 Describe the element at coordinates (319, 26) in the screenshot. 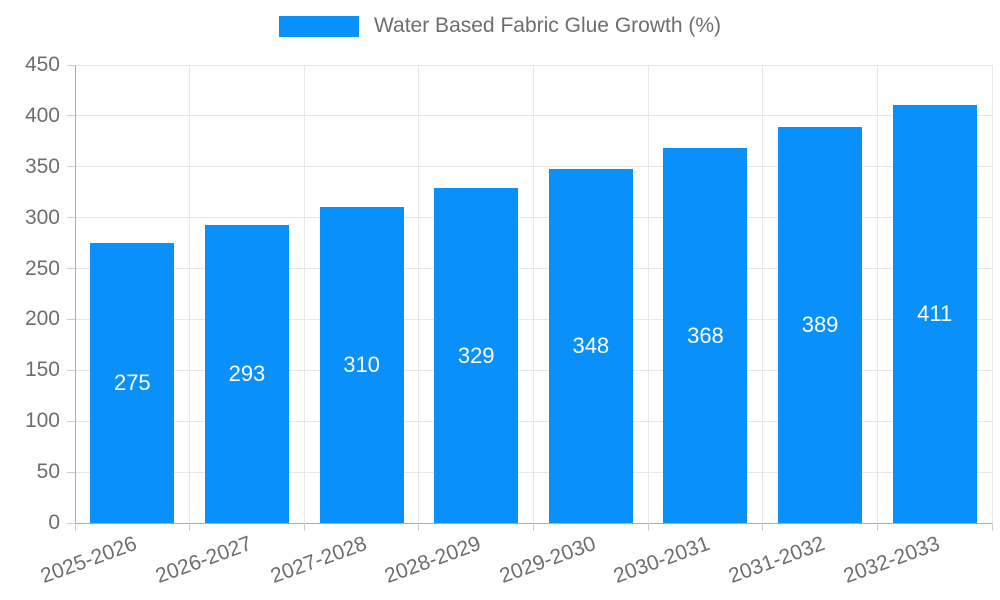

I see `legend-swatch-icon` at that location.